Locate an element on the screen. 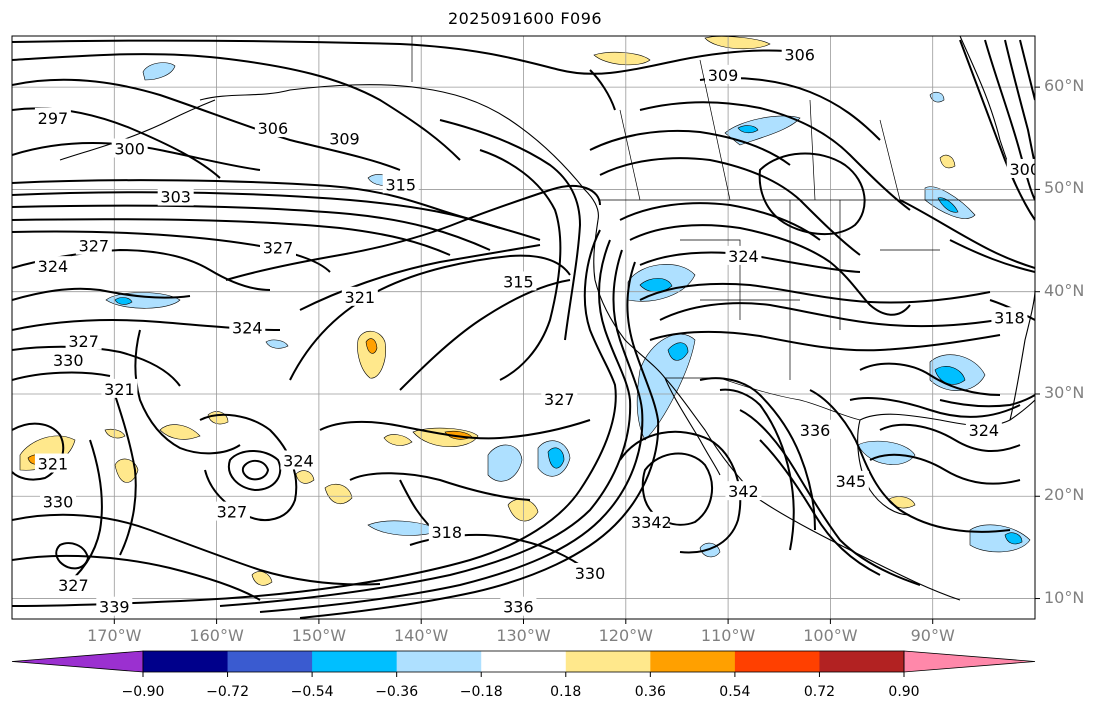 This screenshot has width=1105, height=712. coast-hudson is located at coordinates (997, 128).